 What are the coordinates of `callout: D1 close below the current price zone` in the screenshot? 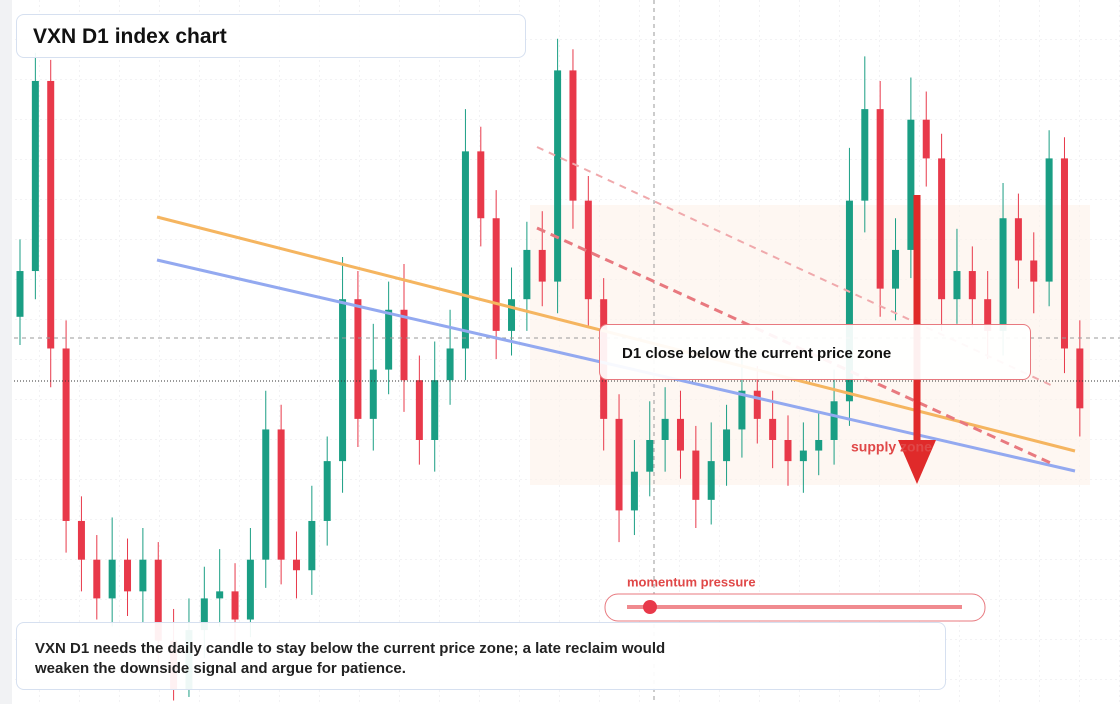 It's located at (757, 353).